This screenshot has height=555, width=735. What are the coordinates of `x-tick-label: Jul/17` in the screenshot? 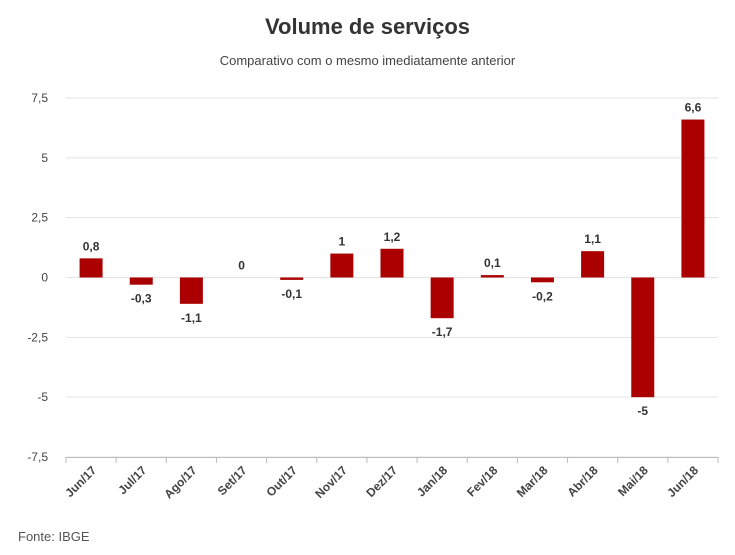 It's located at (132, 480).